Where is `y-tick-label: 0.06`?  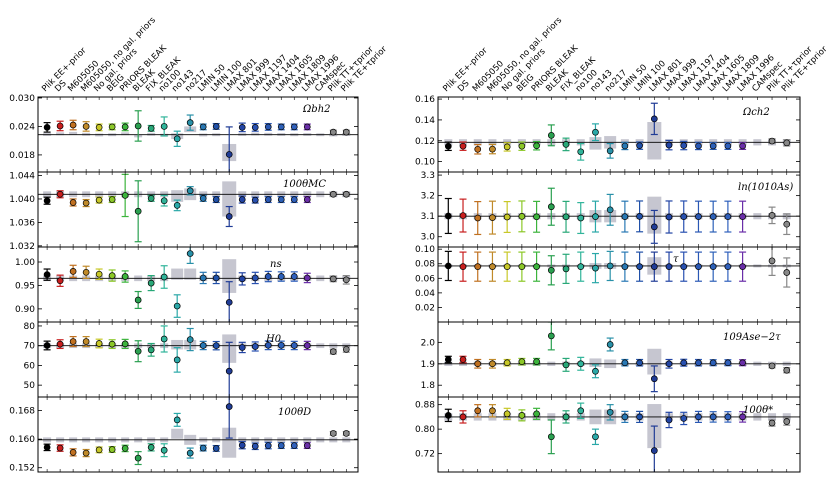 y-tick-label: 0.06 is located at coordinates (425, 279).